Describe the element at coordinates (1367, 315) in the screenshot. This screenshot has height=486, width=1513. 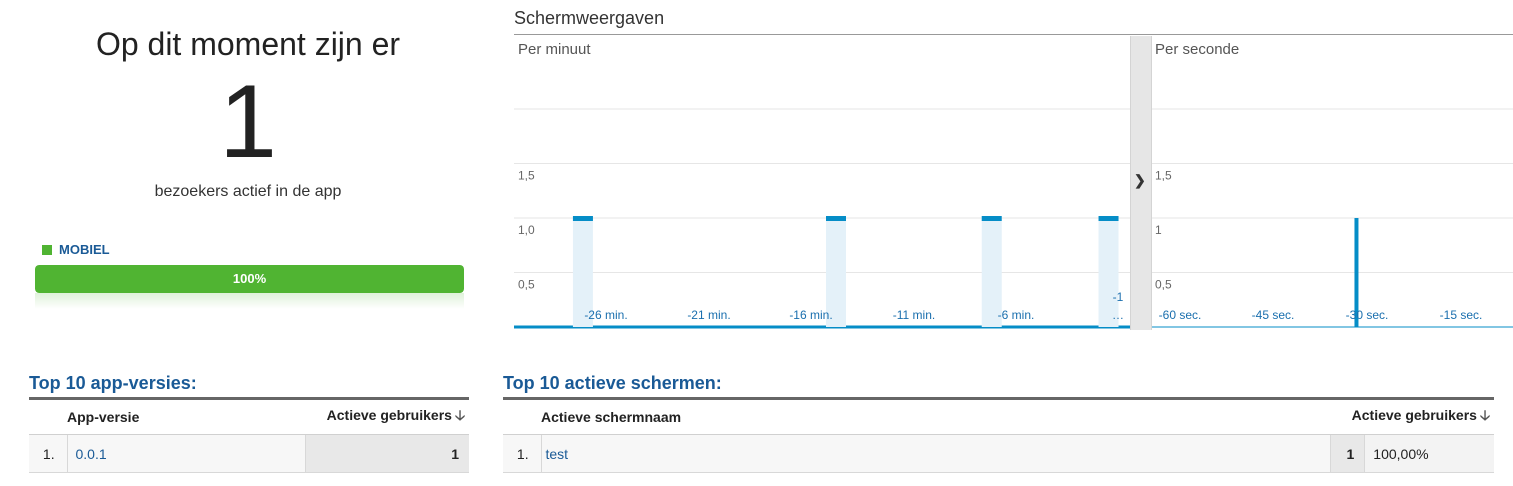
I see `x-tick-label: -30 sec.` at that location.